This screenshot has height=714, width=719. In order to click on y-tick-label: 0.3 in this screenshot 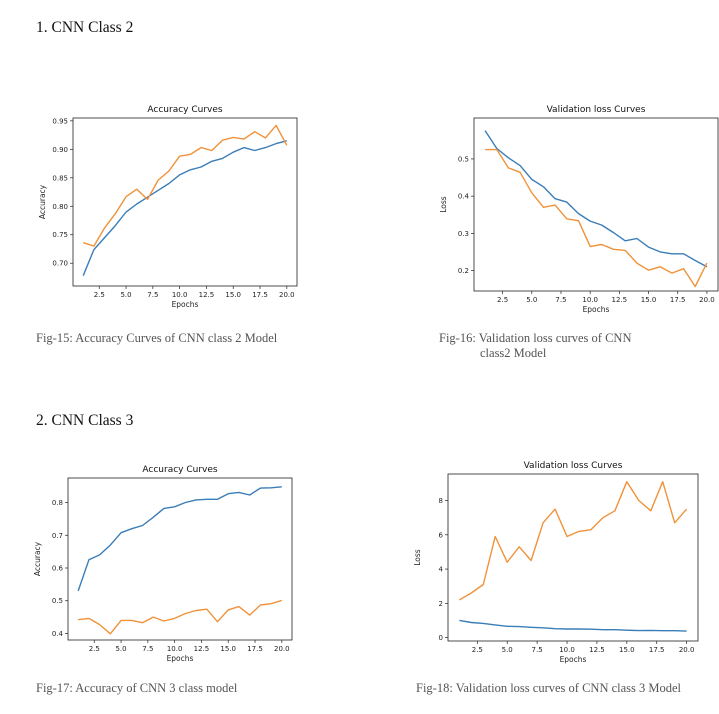, I will do `click(463, 234)`.